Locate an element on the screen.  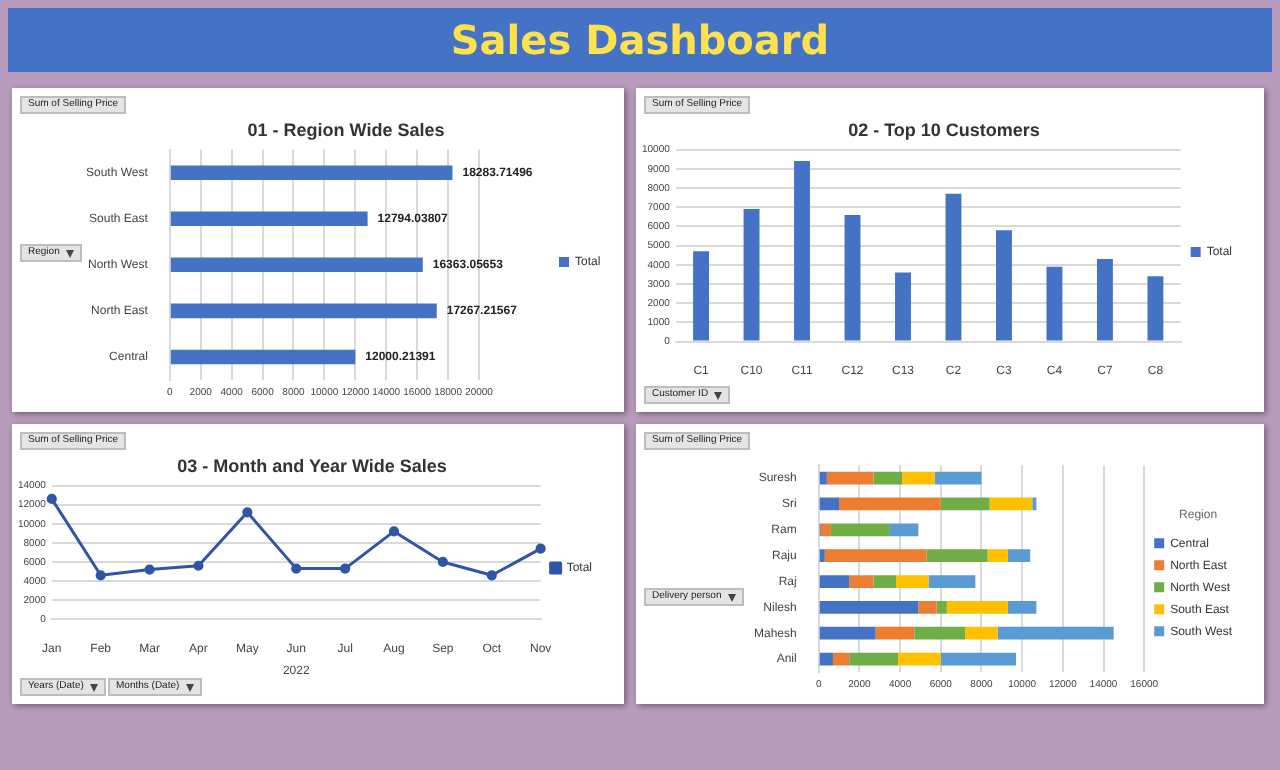
chart-title: 01 - Region Wide Sales is located at coordinates (346, 129).